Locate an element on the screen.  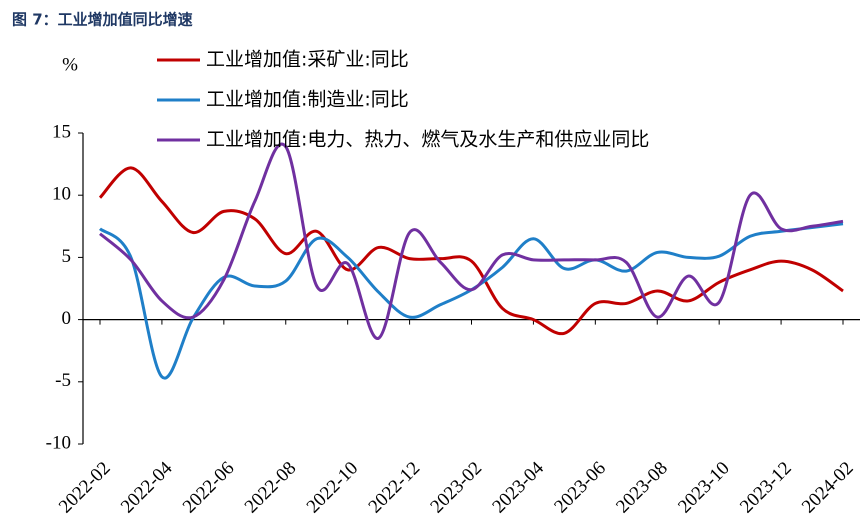
y-tick-label: 5 is located at coordinates (67, 256).